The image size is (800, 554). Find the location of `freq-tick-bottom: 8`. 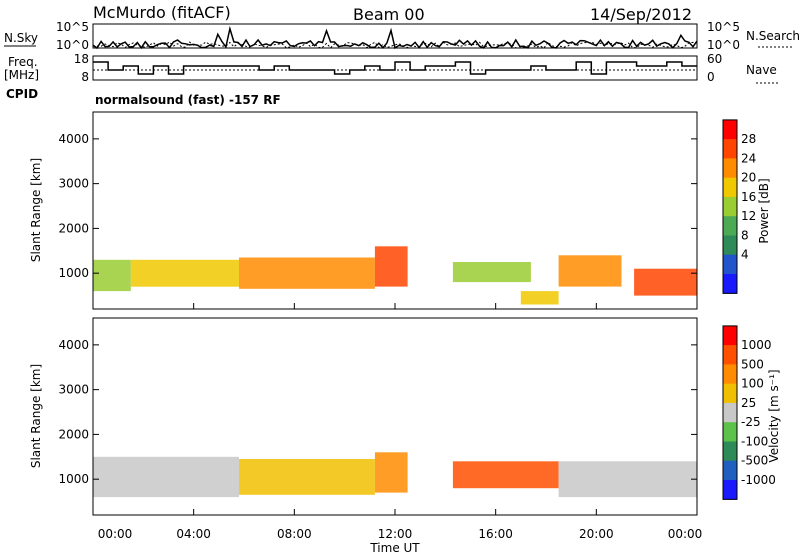

freq-tick-bottom: 8 is located at coordinates (85, 77).